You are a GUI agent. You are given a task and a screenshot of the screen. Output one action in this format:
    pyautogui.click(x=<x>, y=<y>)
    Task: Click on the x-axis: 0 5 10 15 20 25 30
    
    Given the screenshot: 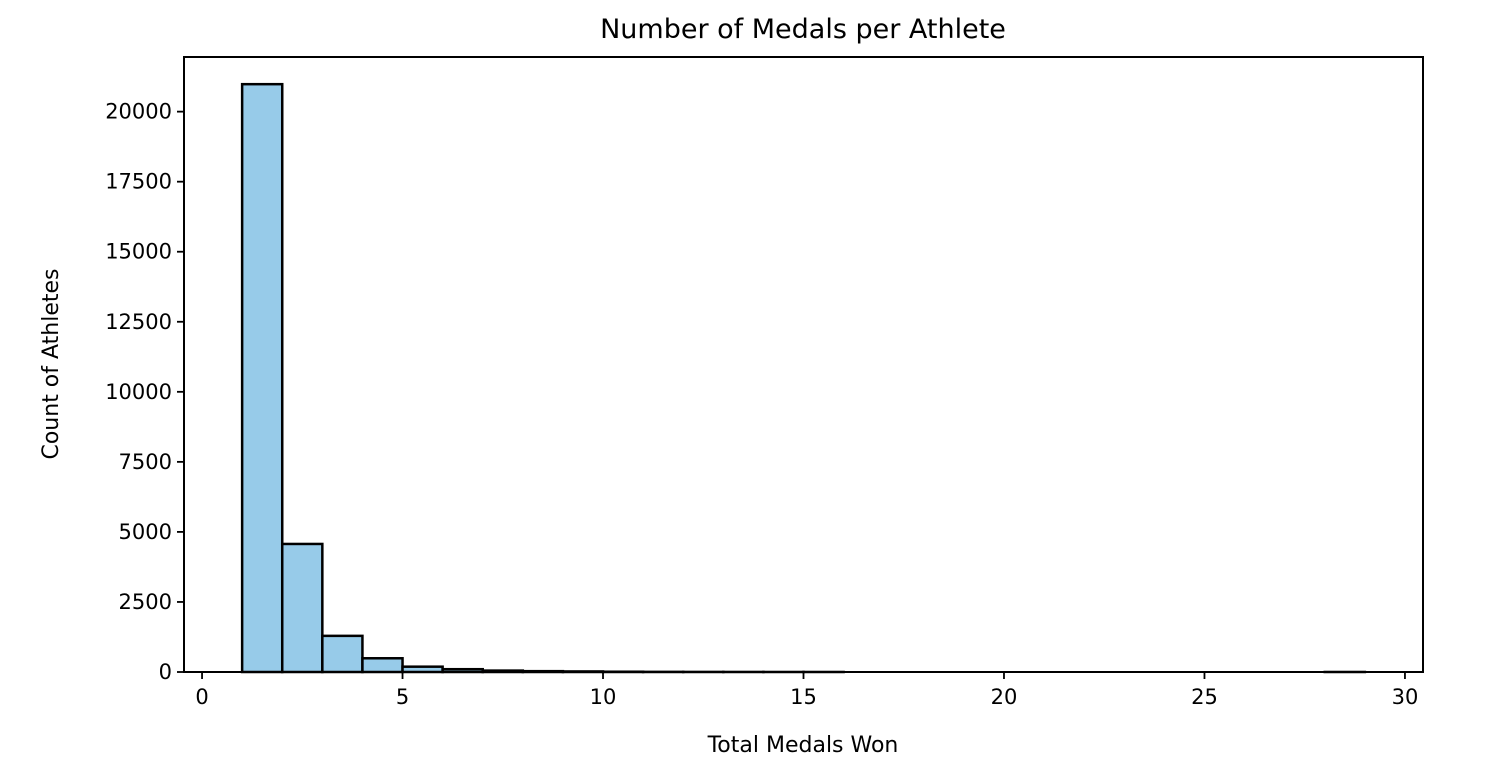 What is the action you would take?
    pyautogui.click(x=806, y=690)
    